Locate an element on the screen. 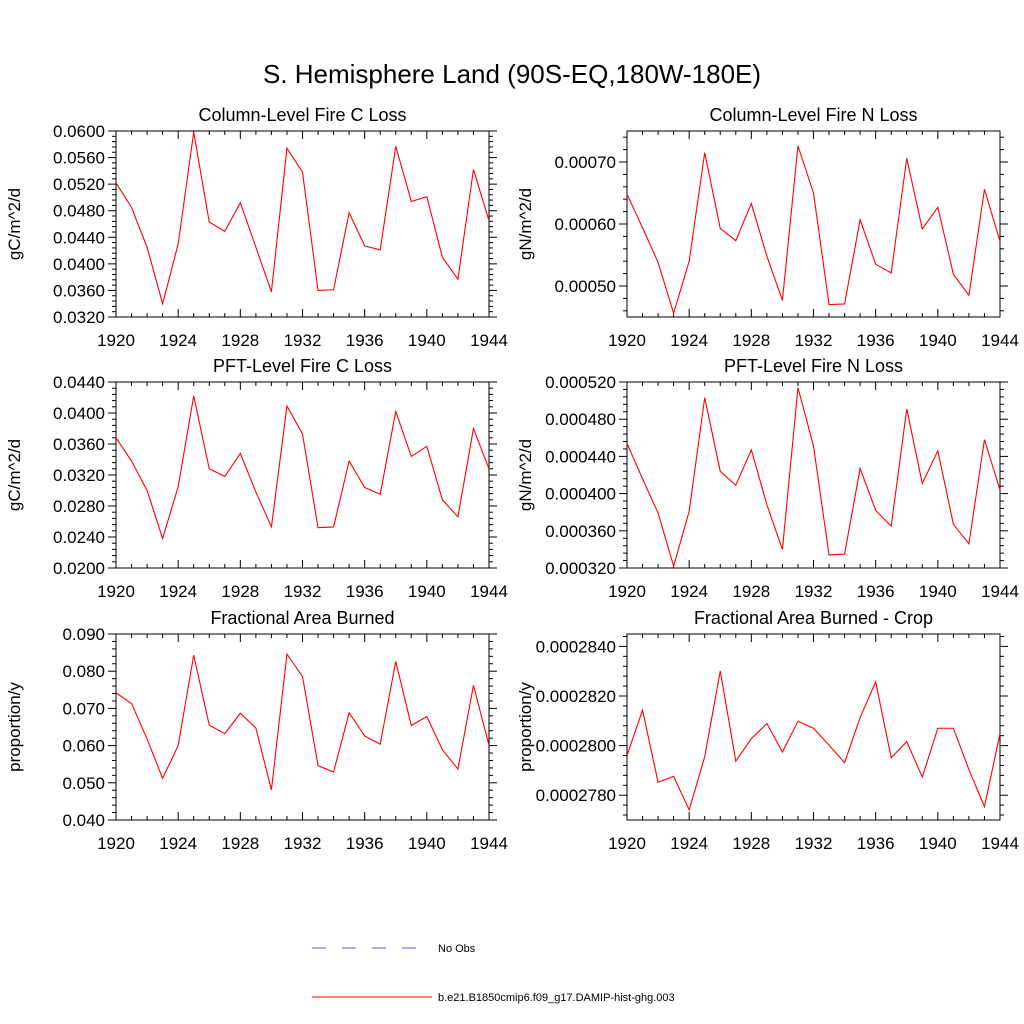 The width and height of the screenshot is (1024, 1024). y-tick-label: 0.0002840 is located at coordinates (576, 646).